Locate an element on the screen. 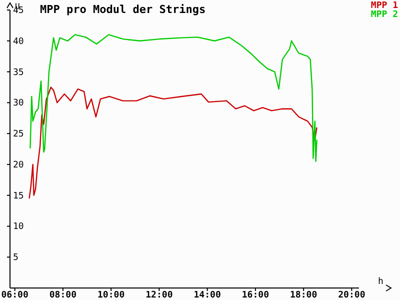 The image size is (400, 300). x-tick-label: 12:00 is located at coordinates (159, 295).